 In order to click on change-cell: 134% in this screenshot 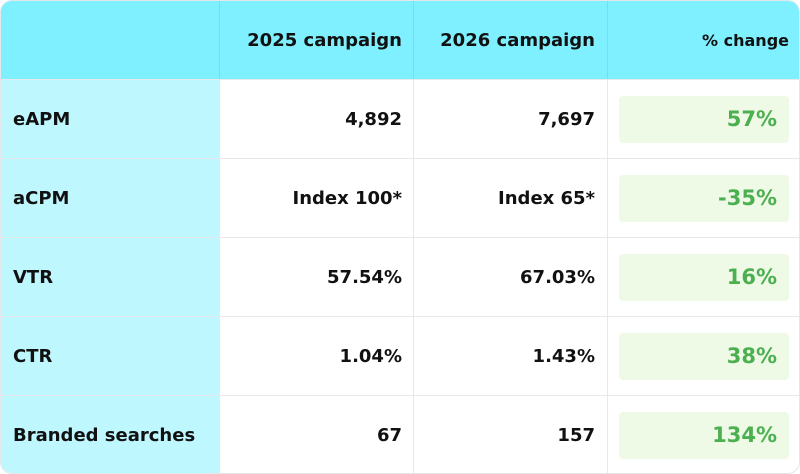, I will do `click(703, 434)`.